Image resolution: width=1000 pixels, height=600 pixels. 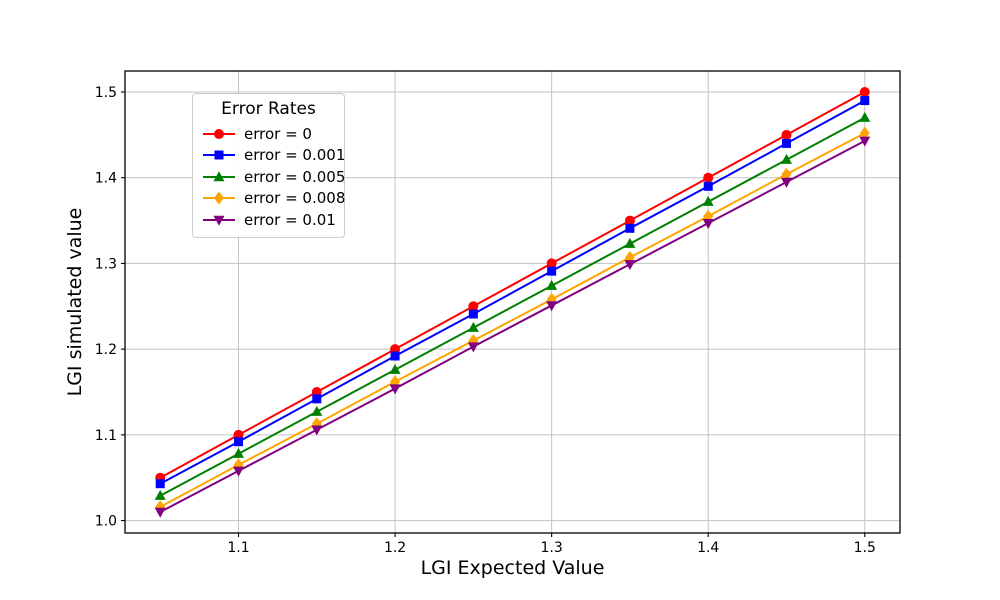 What do you see at coordinates (295, 176) in the screenshot?
I see `legend-item-label: error = 0.005` at bounding box center [295, 176].